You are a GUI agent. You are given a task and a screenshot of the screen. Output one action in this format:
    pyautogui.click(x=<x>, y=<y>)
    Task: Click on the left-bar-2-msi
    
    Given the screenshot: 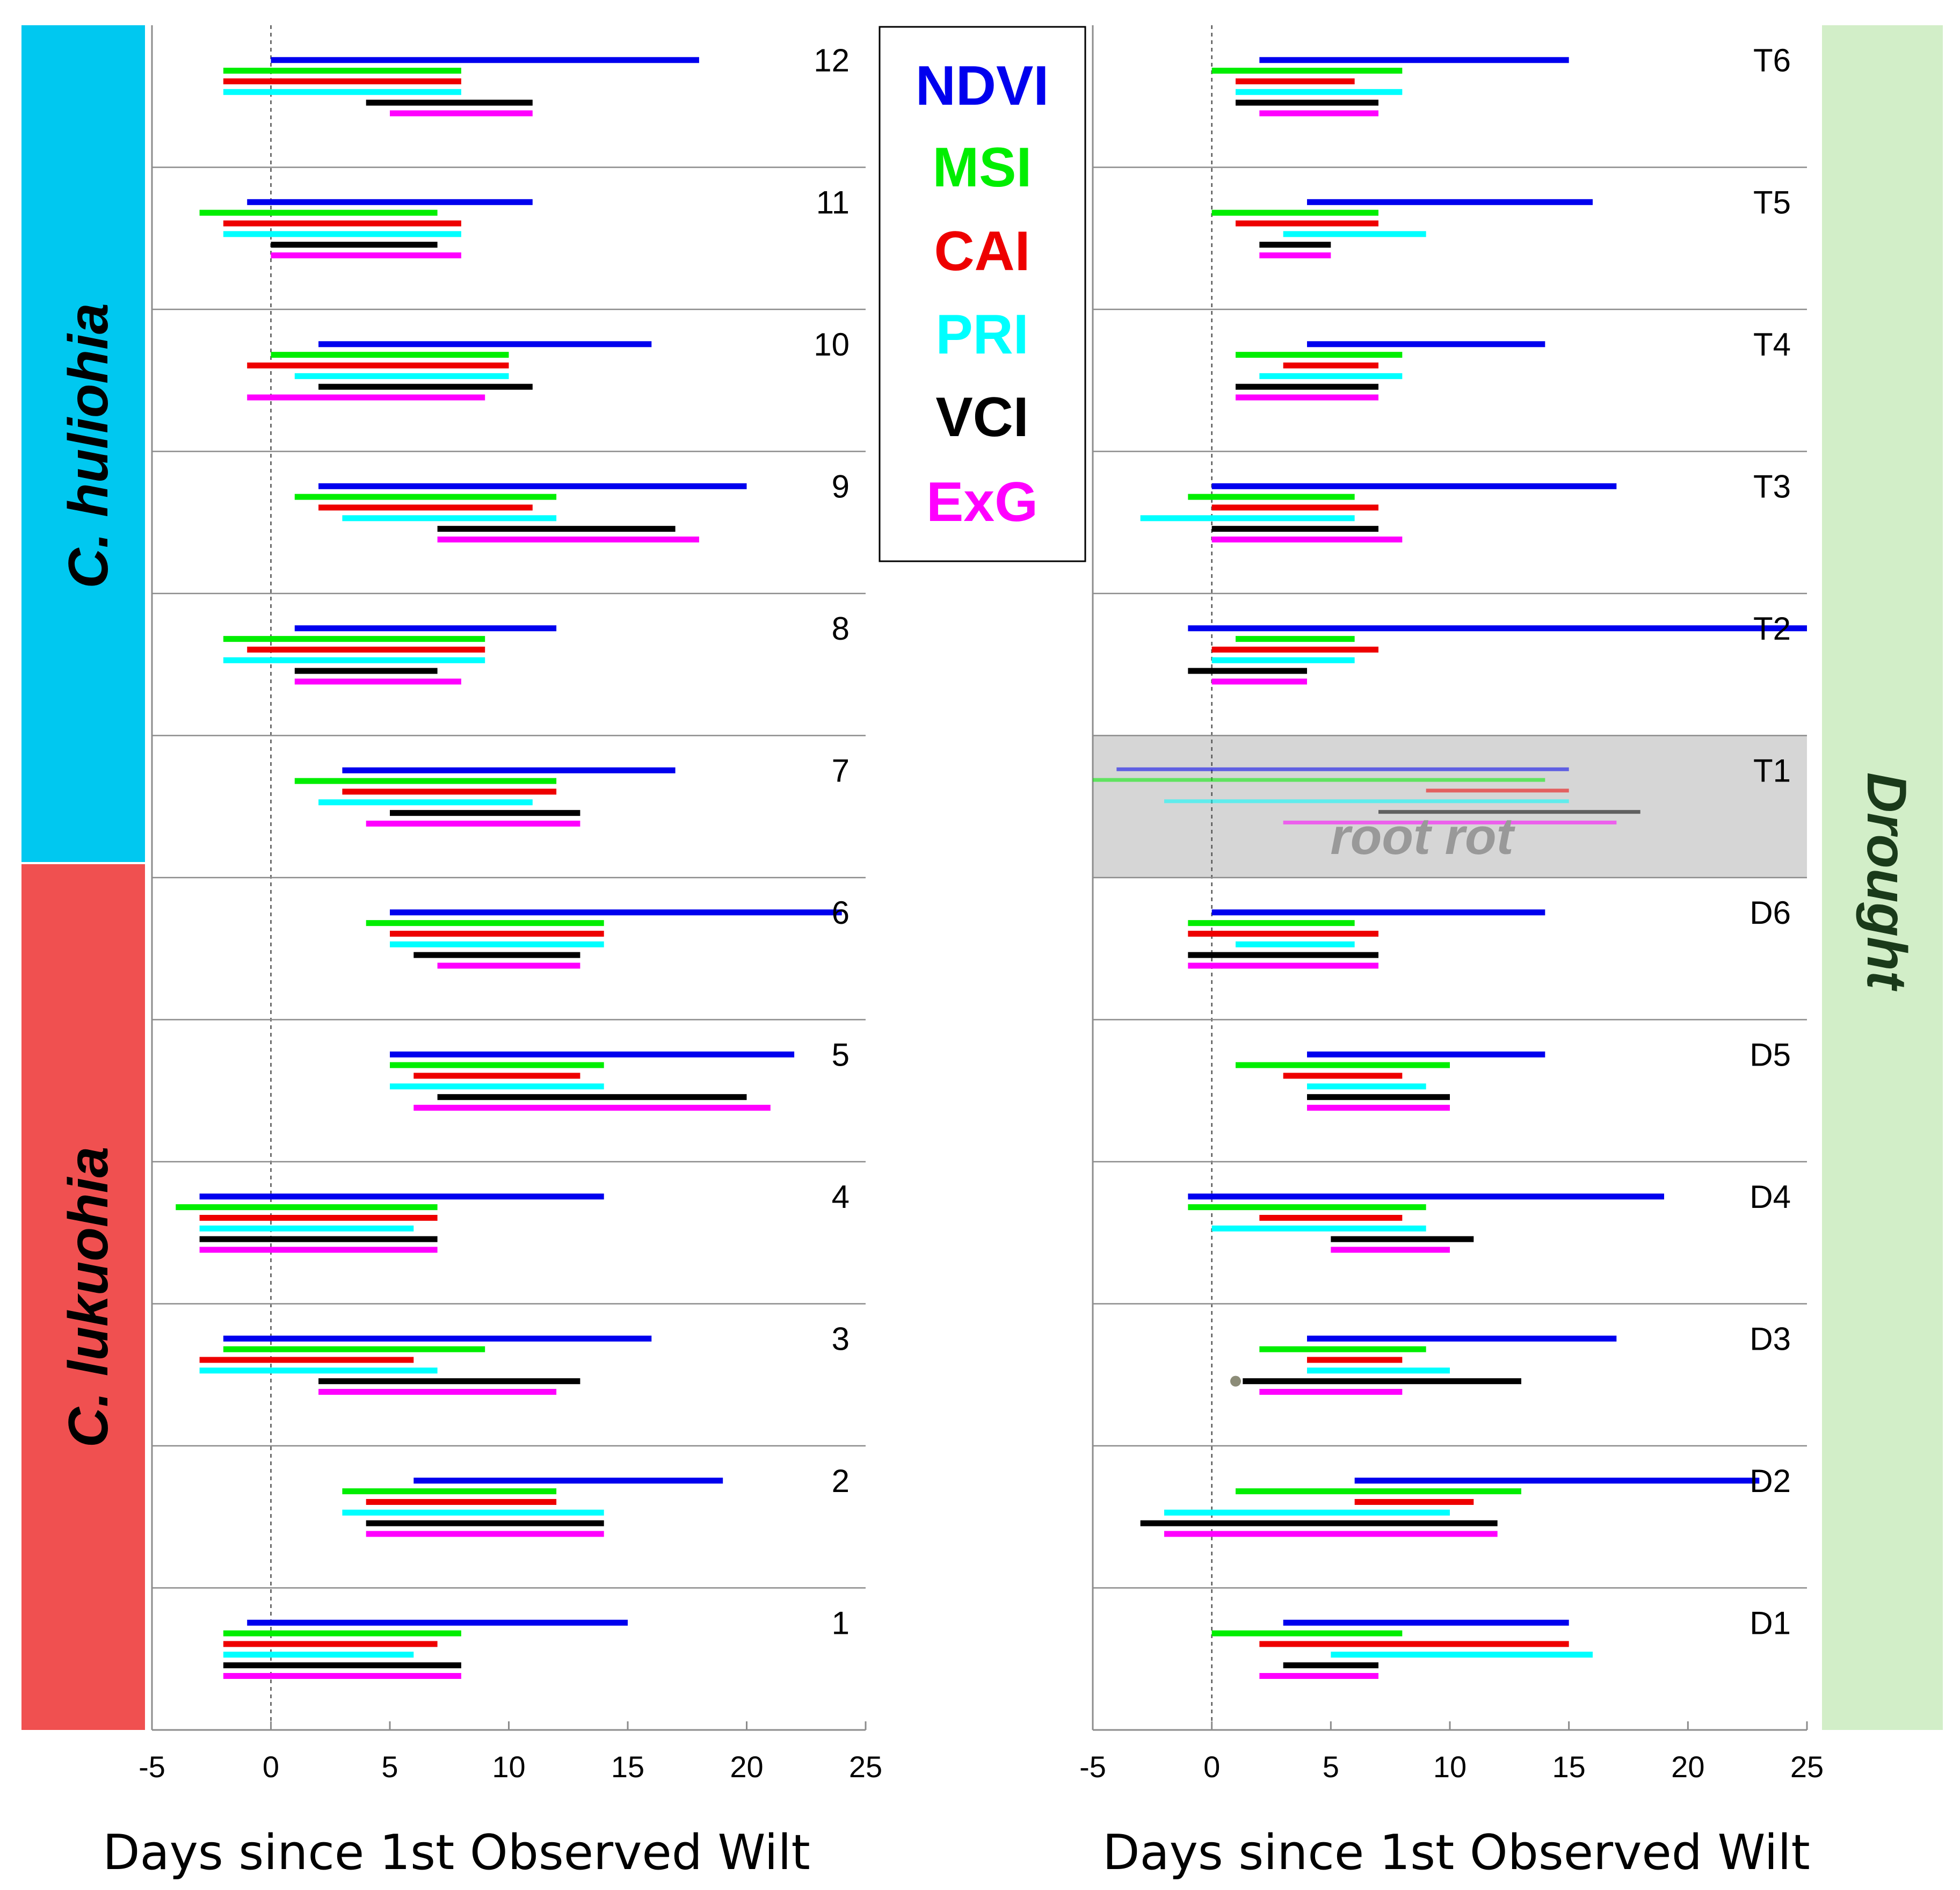 What is the action you would take?
    pyautogui.click(x=449, y=1491)
    